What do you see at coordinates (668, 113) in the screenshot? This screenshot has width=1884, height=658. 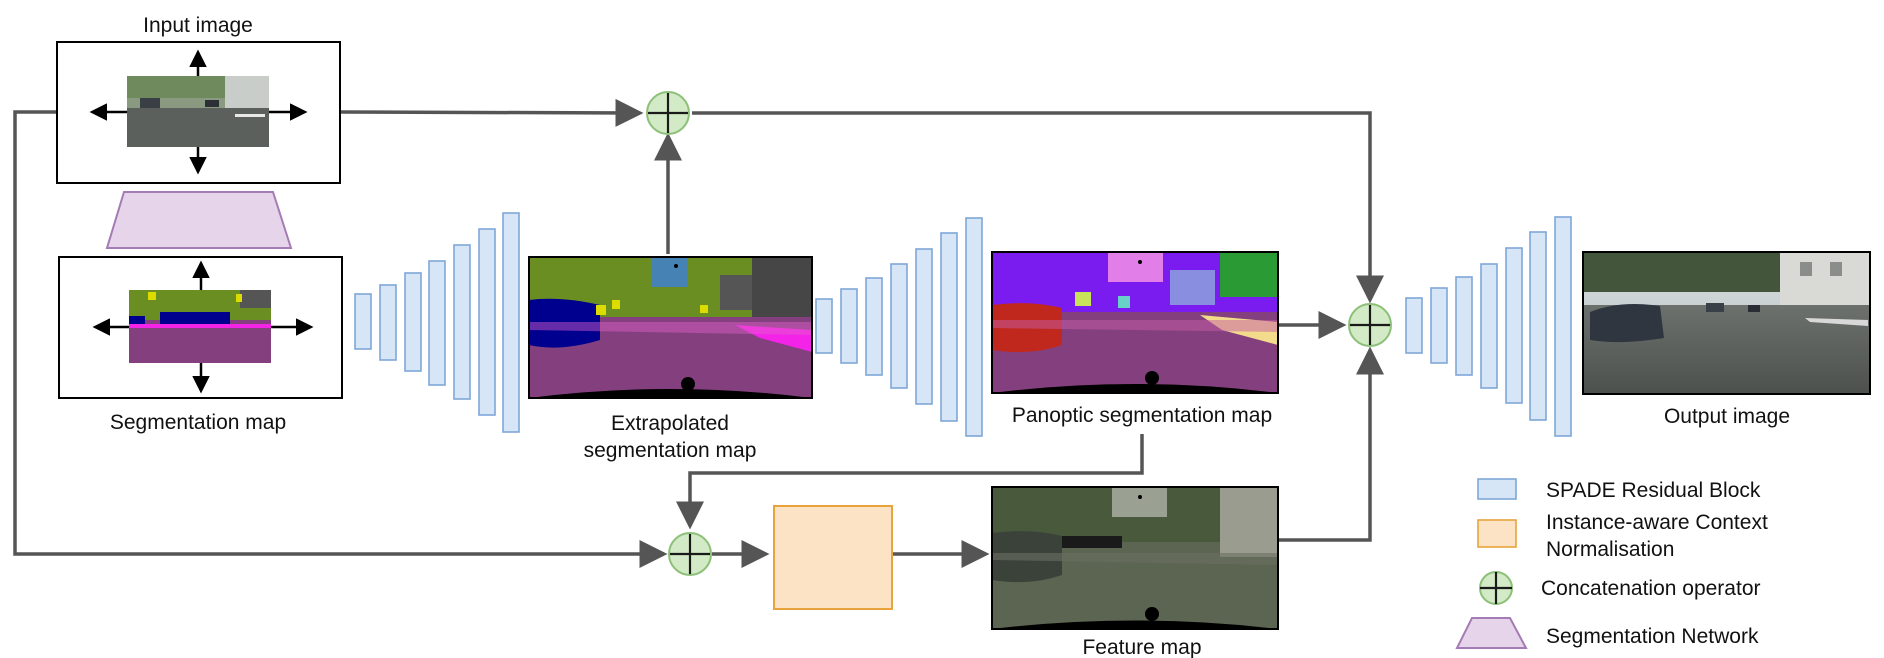 I see `concat-operator-top` at bounding box center [668, 113].